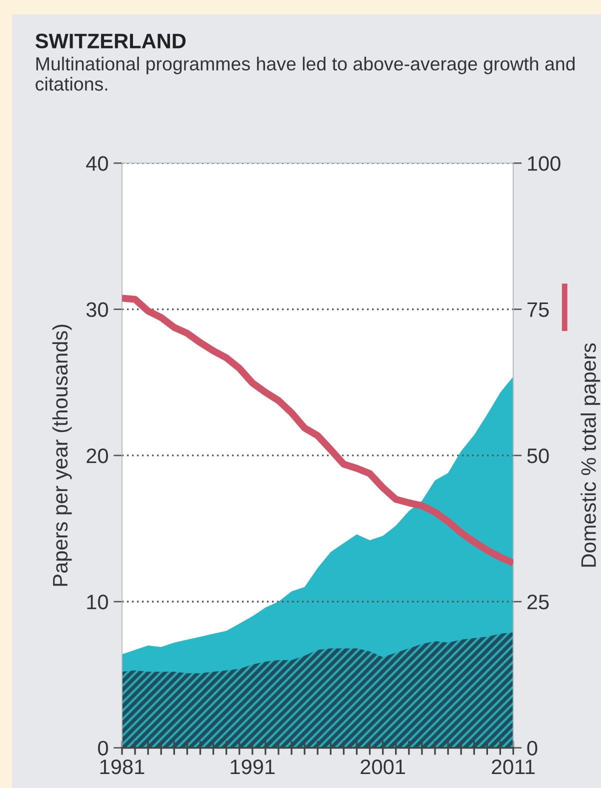 The width and height of the screenshot is (601, 788). I want to click on y-tick-label: 0, so click(103, 748).